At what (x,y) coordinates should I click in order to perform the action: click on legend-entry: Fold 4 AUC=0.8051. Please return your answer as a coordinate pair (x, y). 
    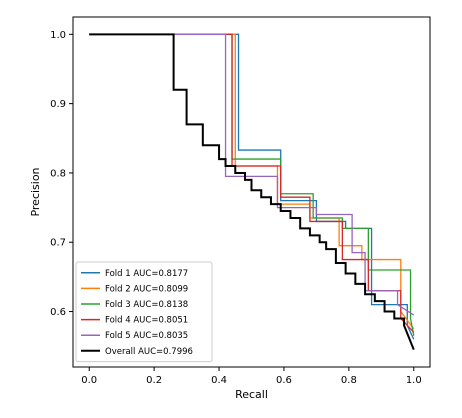
    Looking at the image, I should click on (146, 321).